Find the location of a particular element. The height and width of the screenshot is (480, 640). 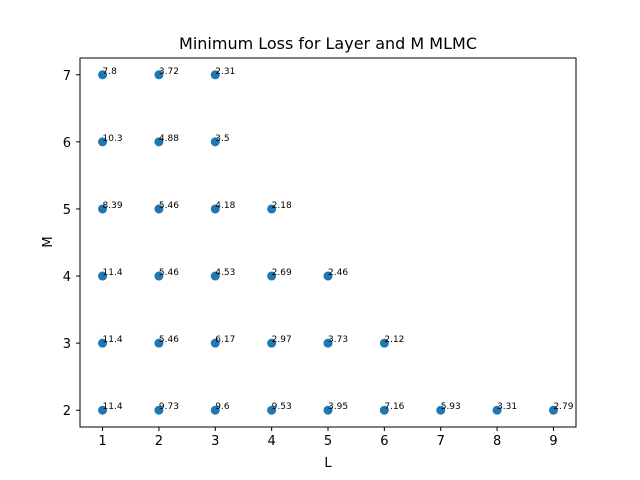

x-tick-label: 3 is located at coordinates (215, 441).